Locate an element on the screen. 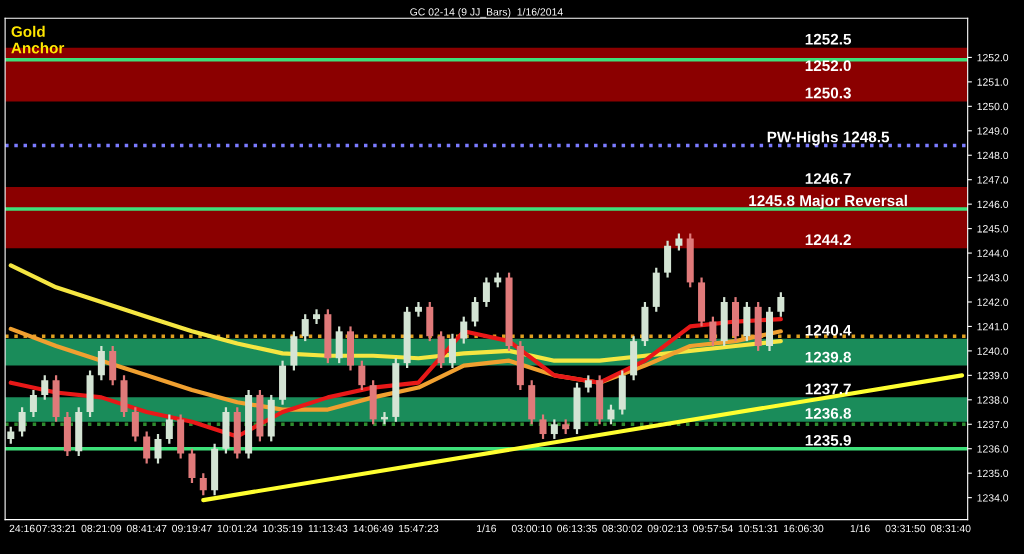 The height and width of the screenshot is (554, 1024). x-tick-label: 03:31:50 is located at coordinates (905, 528).